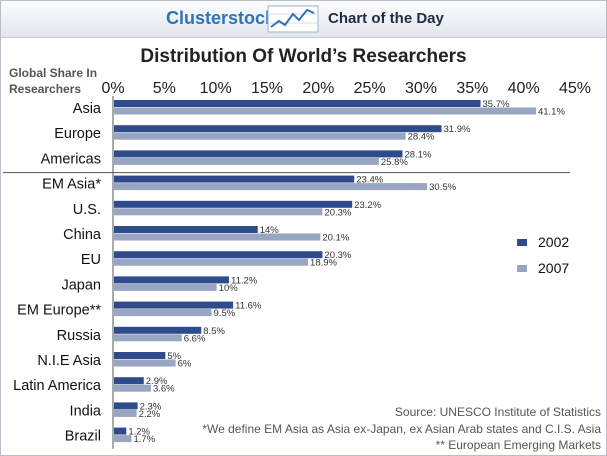  What do you see at coordinates (248, 306) in the screenshot?
I see `data-label-2002: 11.6%` at bounding box center [248, 306].